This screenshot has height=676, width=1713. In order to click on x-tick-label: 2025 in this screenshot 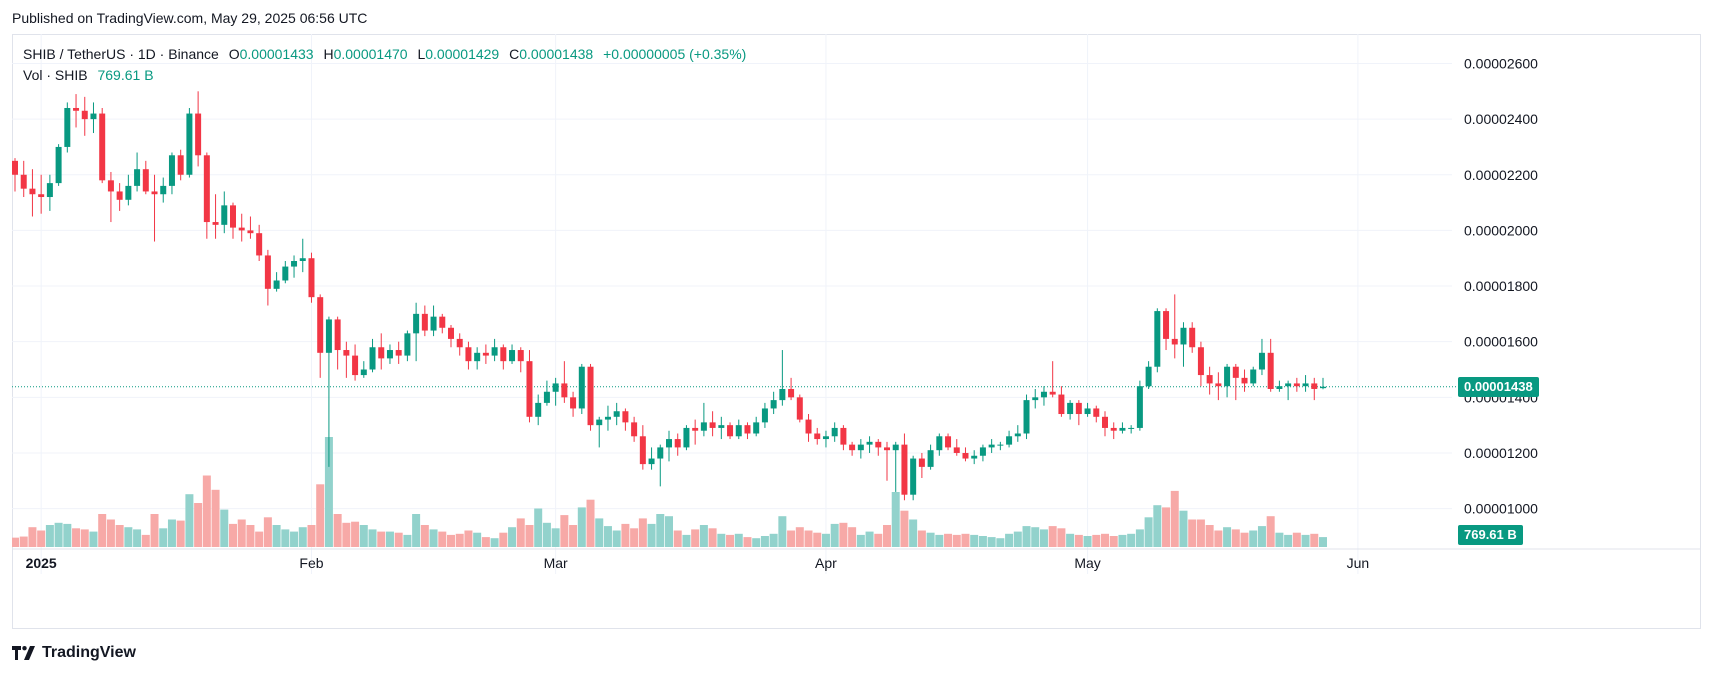, I will do `click(41, 563)`.